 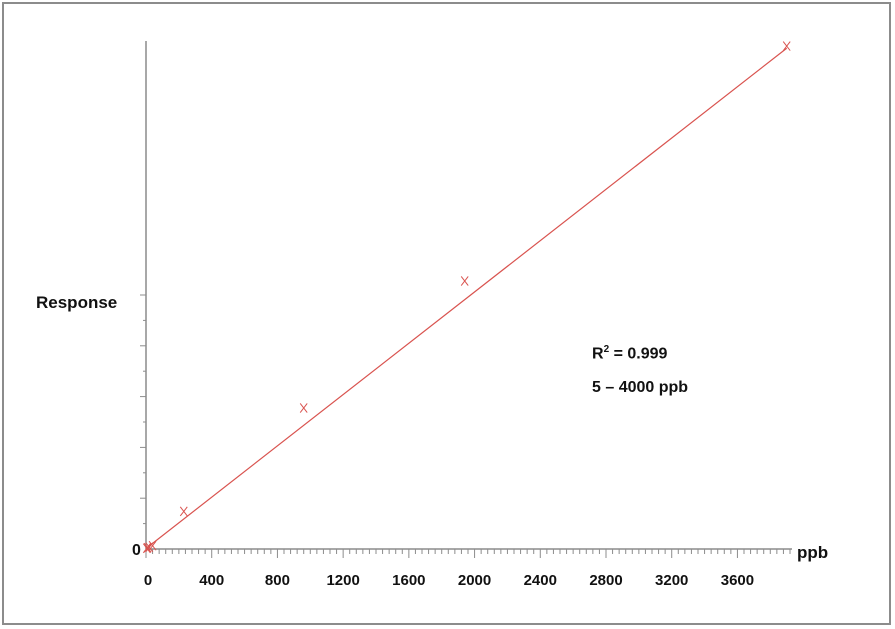 I want to click on r-squared-symbol: R, so click(x=598, y=354).